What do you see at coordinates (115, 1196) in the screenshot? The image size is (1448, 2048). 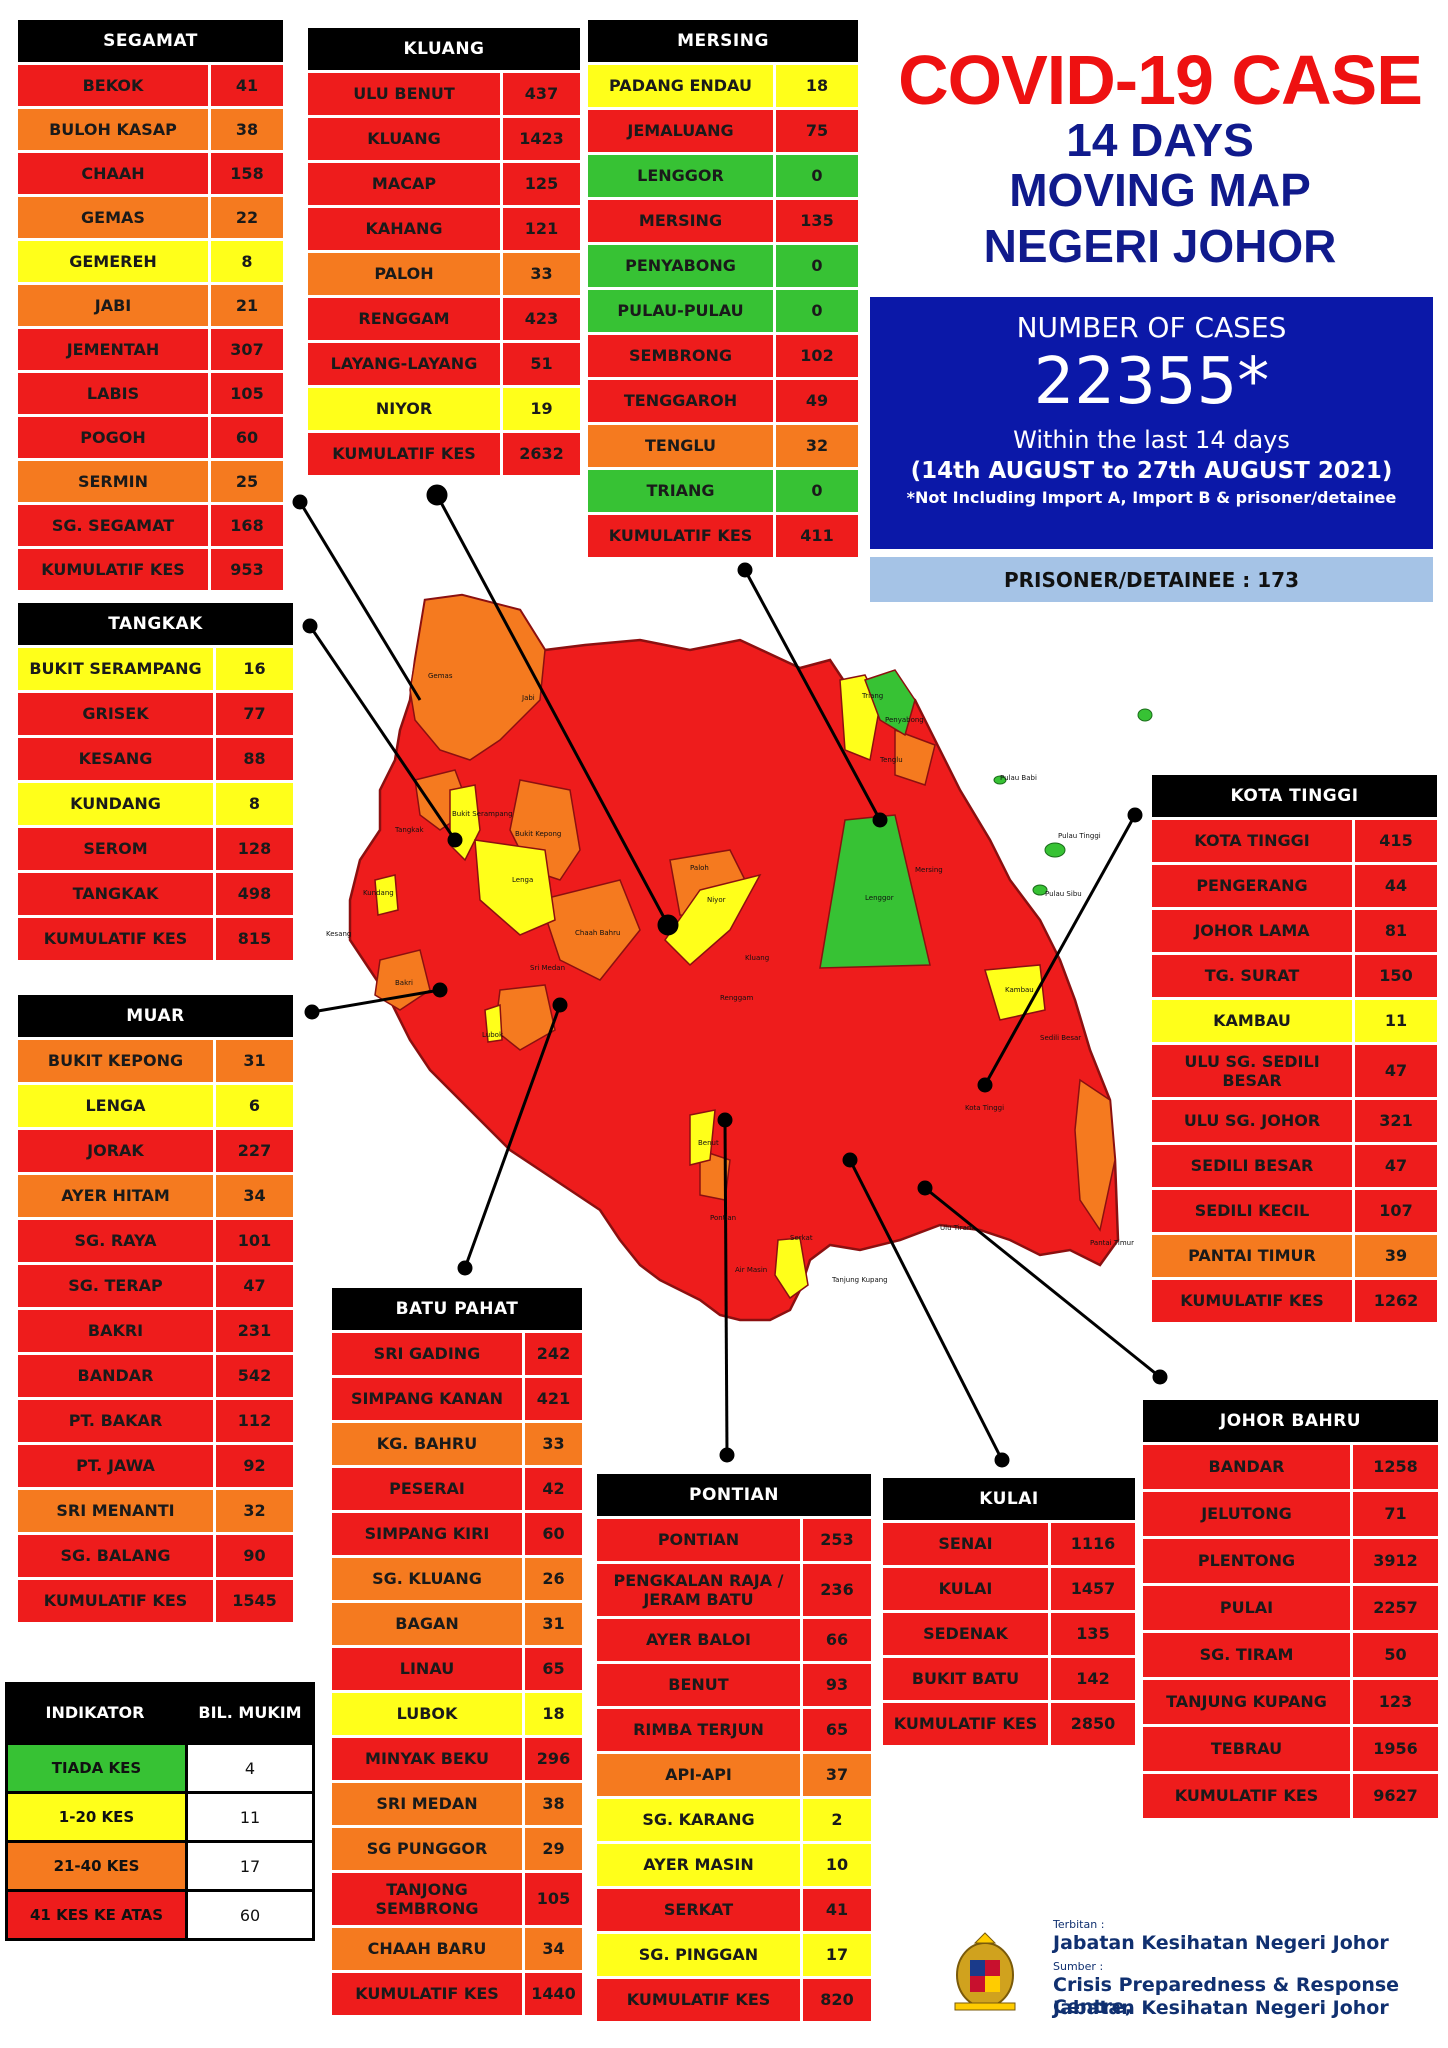 I see `mukim-name: AYER HITAM` at bounding box center [115, 1196].